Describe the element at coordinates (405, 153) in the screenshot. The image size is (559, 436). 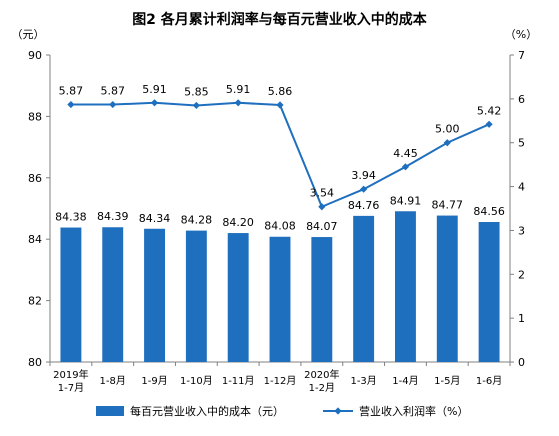
I see `line-data-label: 4.45` at that location.